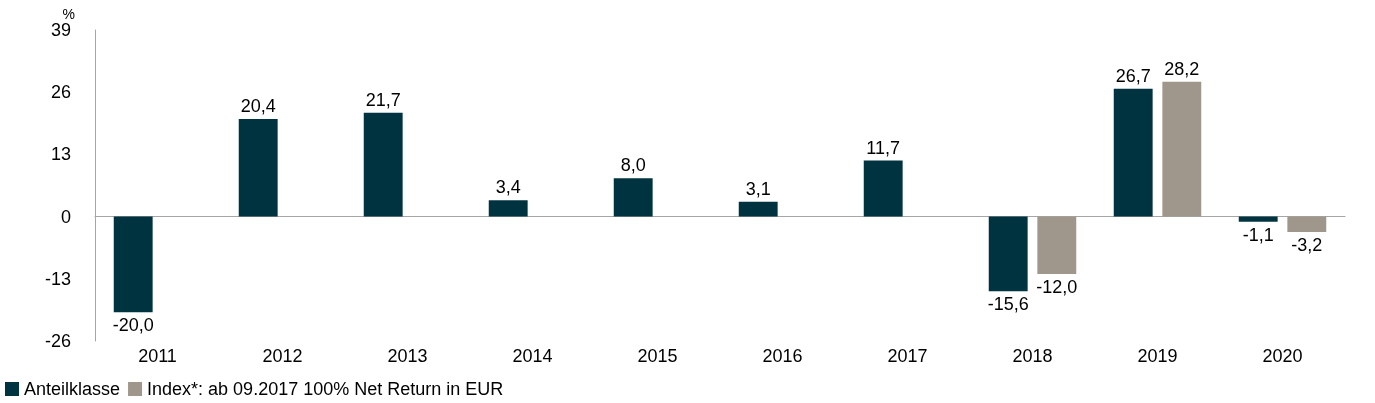 This screenshot has width=1375, height=403. Describe the element at coordinates (1032, 356) in the screenshot. I see `x-tick-label: 2018` at that location.